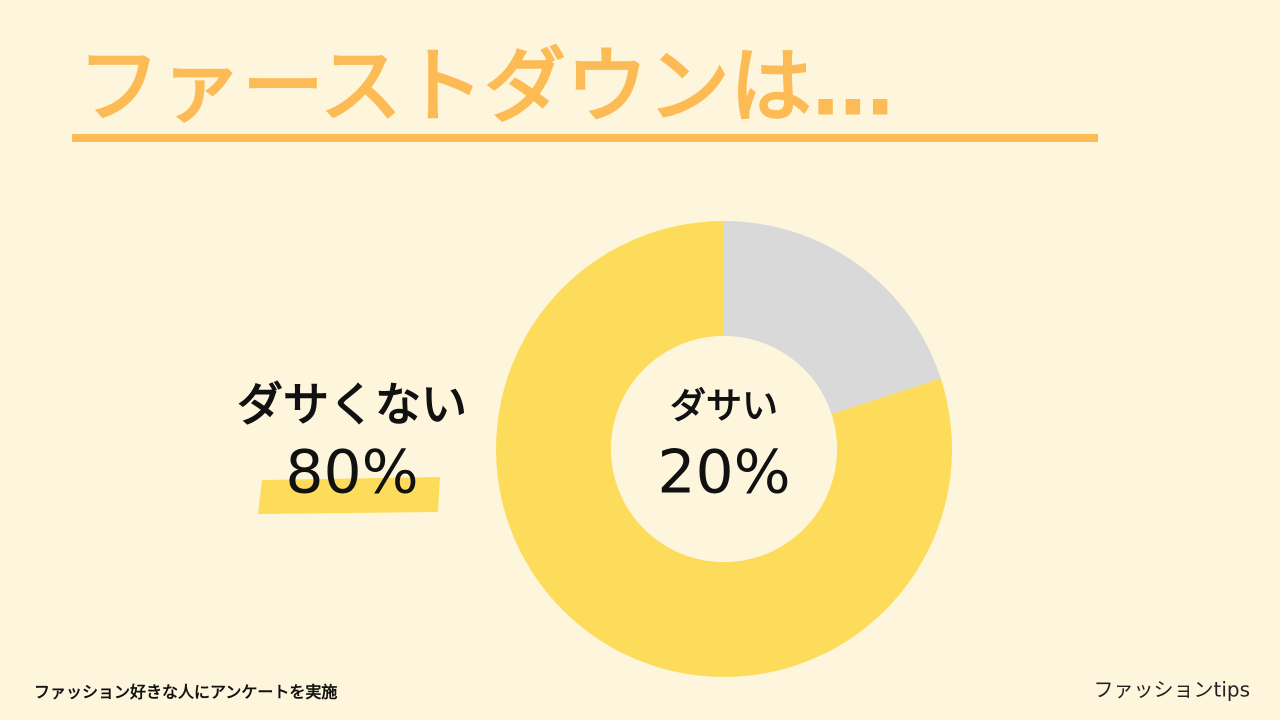 Image resolution: width=1280 pixels, height=720 pixels. Describe the element at coordinates (349, 495) in the screenshot. I see `label-highlight` at that location.